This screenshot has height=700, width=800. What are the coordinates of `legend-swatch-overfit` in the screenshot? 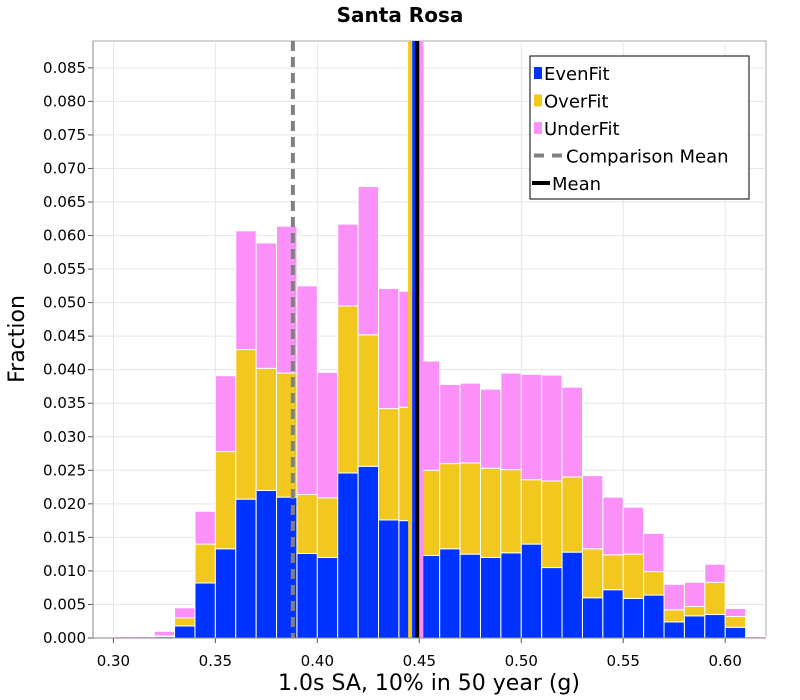 It's located at (538, 100).